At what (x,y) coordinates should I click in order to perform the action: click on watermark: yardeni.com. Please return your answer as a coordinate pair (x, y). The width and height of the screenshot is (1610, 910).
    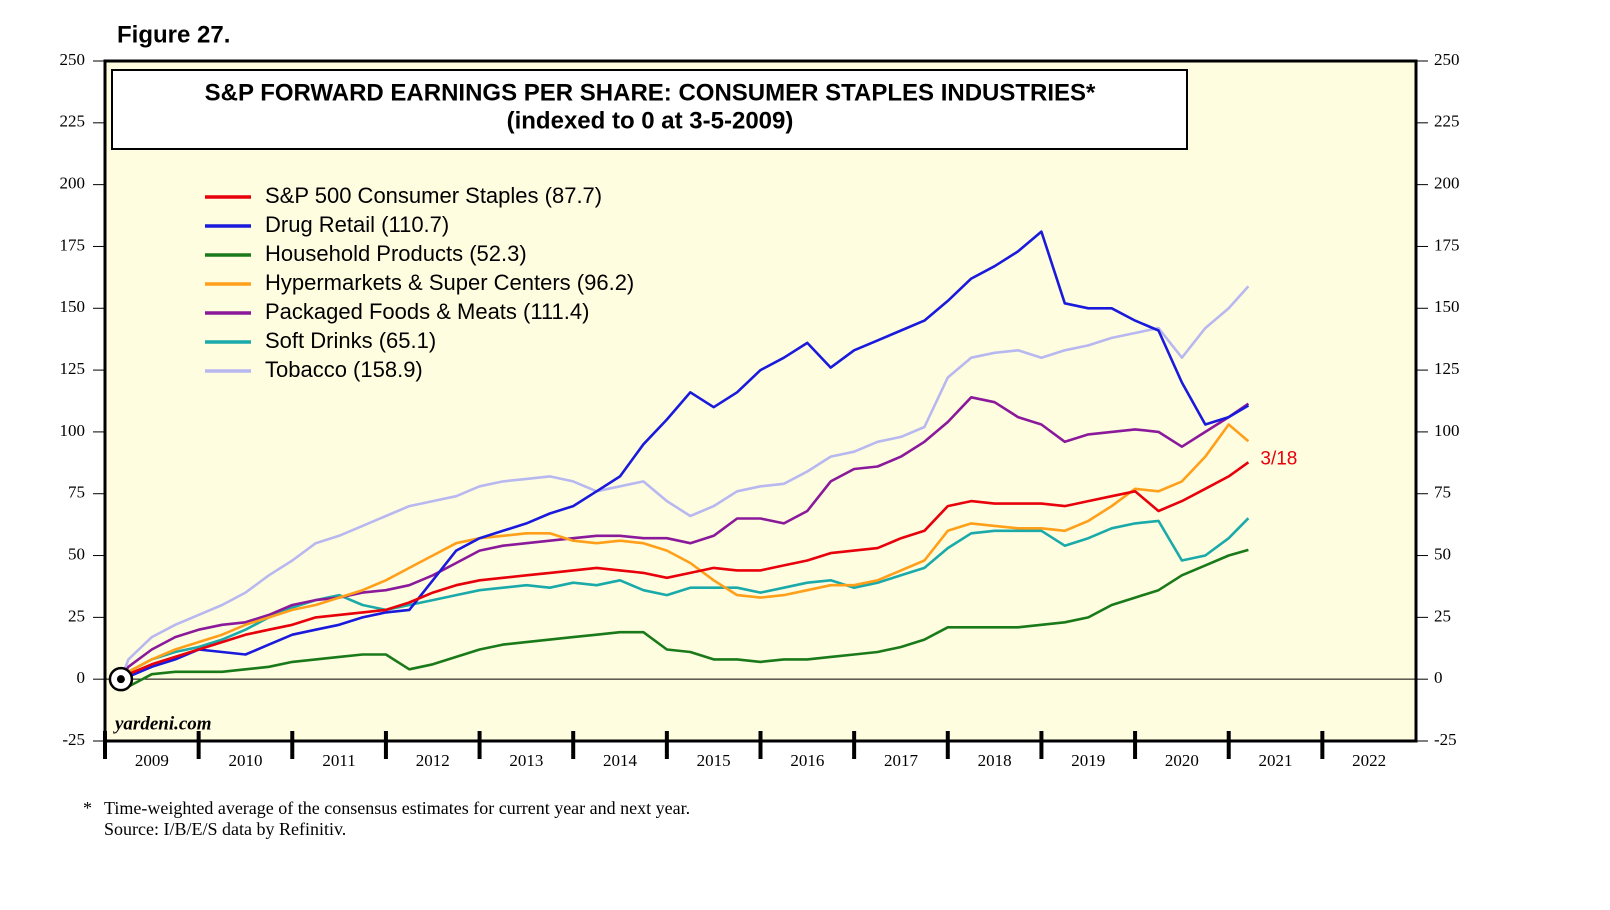
    Looking at the image, I should click on (162, 723).